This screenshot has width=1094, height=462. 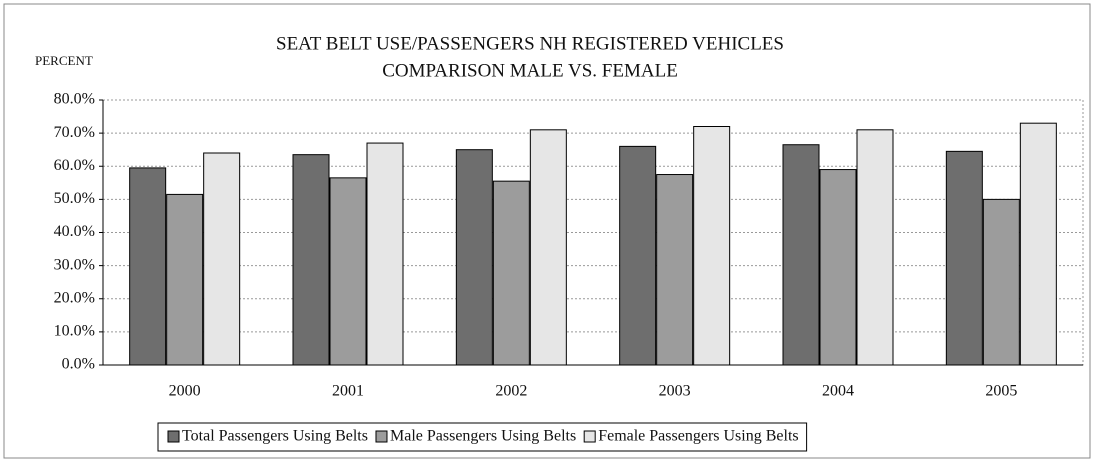 I want to click on legend-box, so click(x=482, y=437).